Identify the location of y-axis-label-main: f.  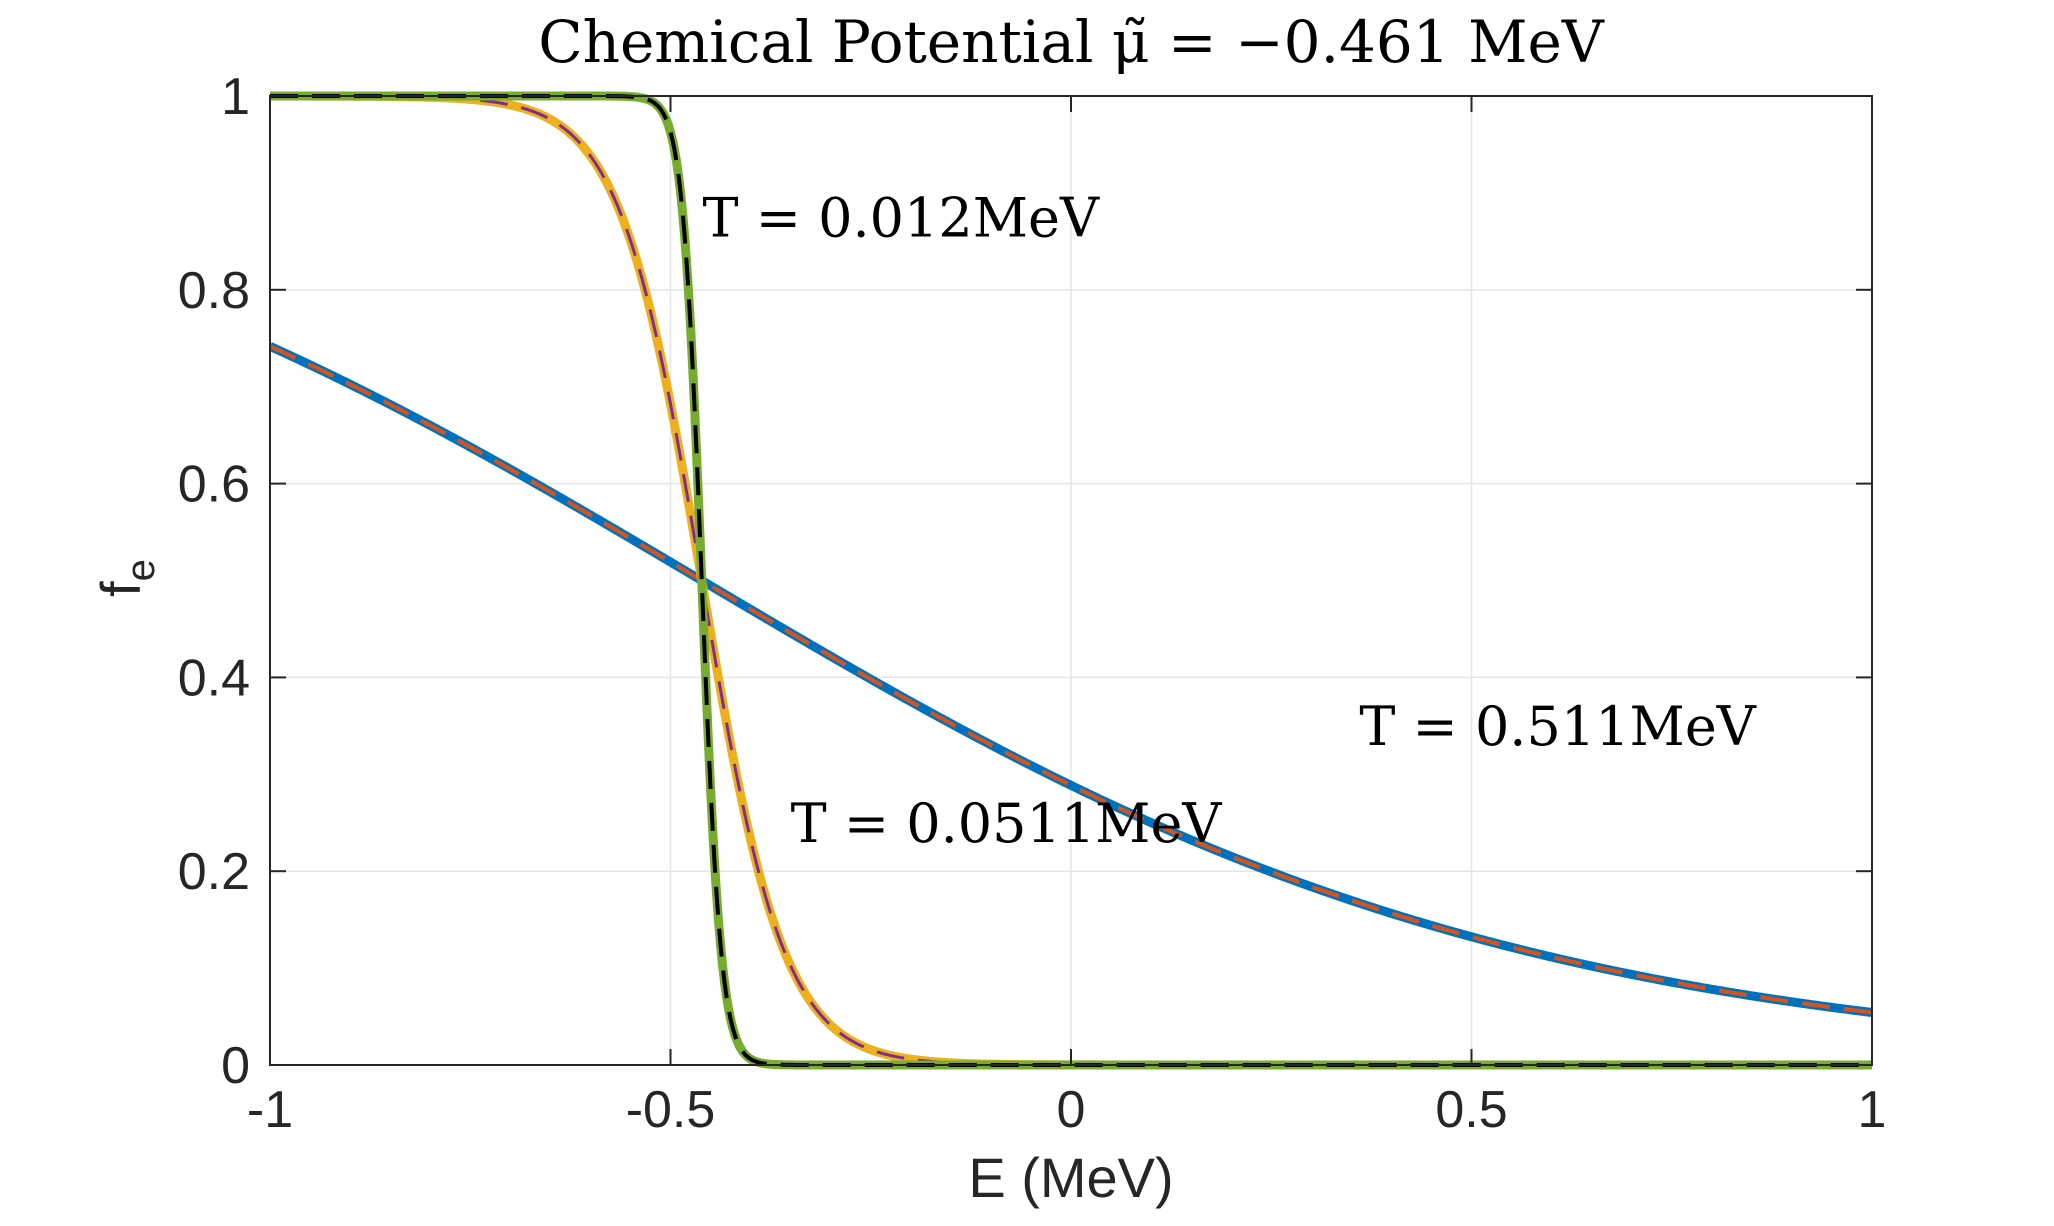
(120, 589).